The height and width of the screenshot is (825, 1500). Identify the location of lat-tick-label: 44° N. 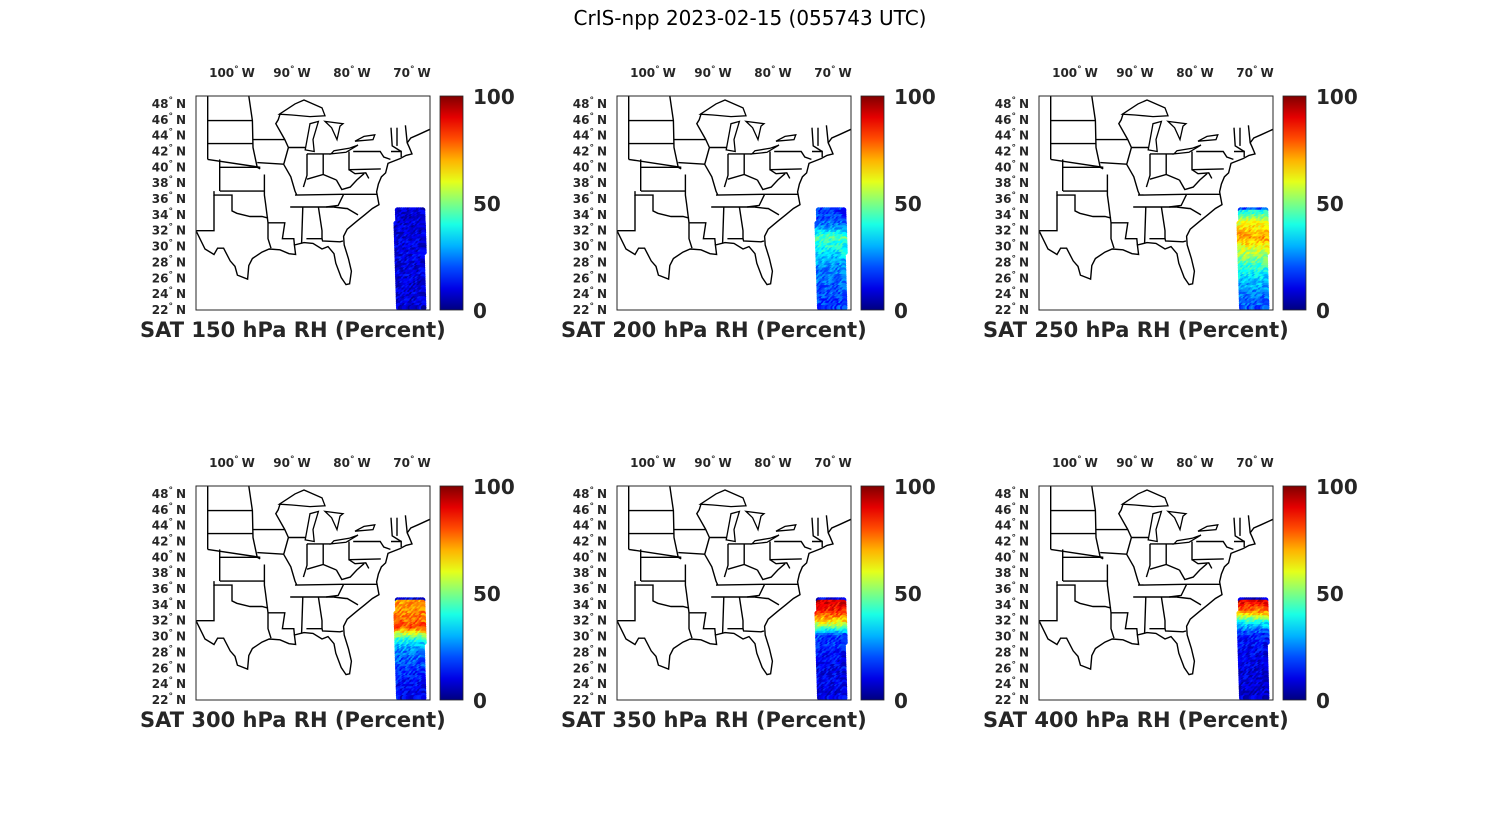
(590, 525).